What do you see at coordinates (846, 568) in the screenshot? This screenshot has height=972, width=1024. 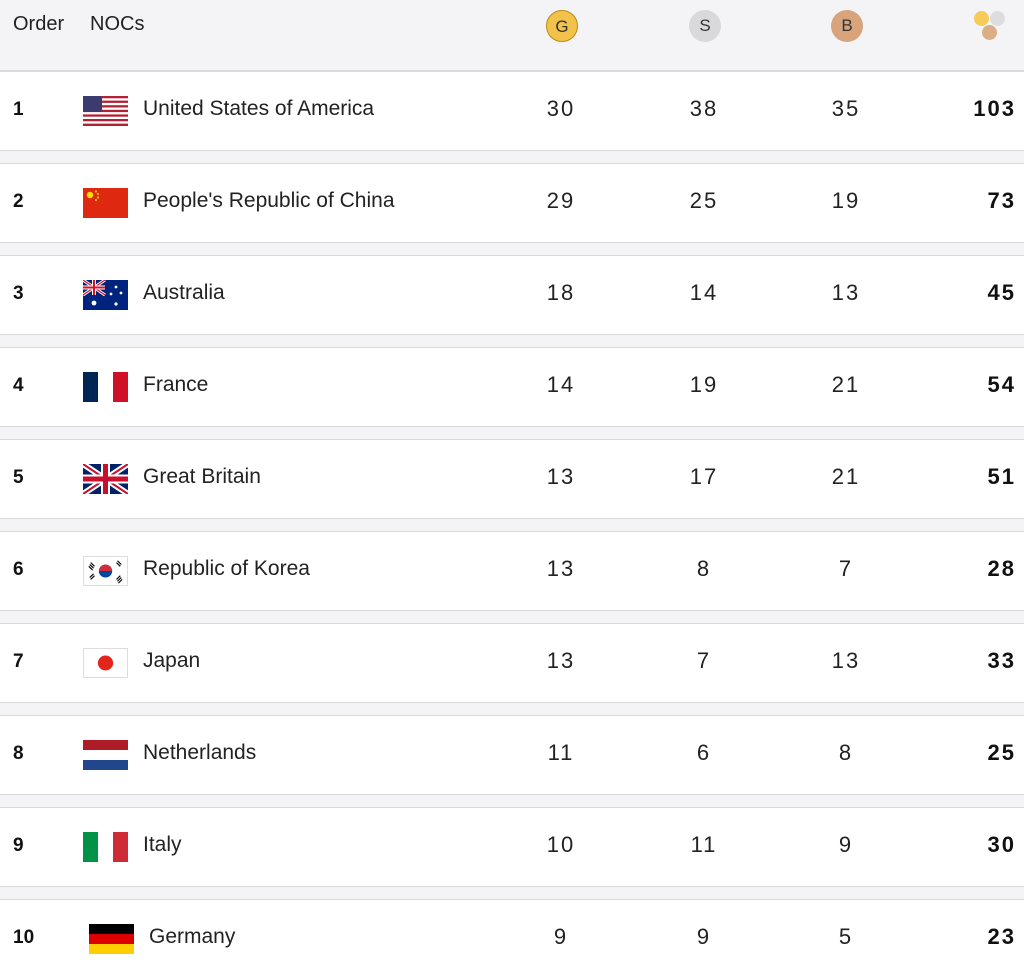 I see `bronze-count: 7` at bounding box center [846, 568].